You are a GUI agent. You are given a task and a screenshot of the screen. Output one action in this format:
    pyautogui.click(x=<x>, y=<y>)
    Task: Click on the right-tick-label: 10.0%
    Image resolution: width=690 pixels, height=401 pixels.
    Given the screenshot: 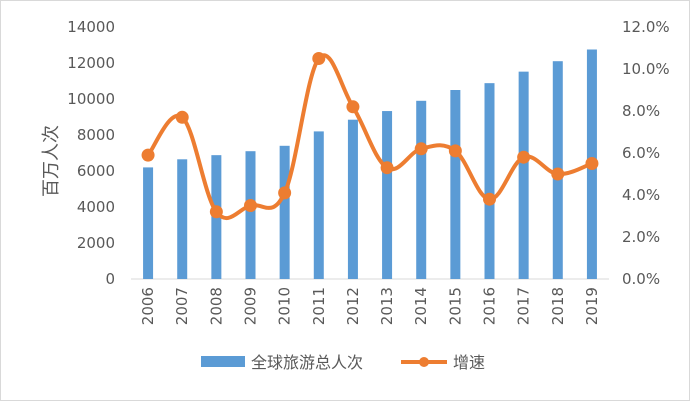 What is the action you would take?
    pyautogui.click(x=646, y=69)
    